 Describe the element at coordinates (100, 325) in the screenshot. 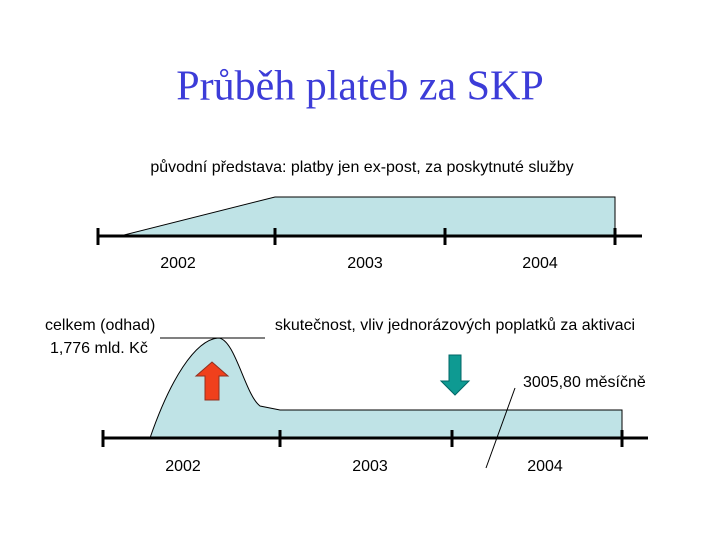

I see `estimate-label: celkem (odhad)` at that location.